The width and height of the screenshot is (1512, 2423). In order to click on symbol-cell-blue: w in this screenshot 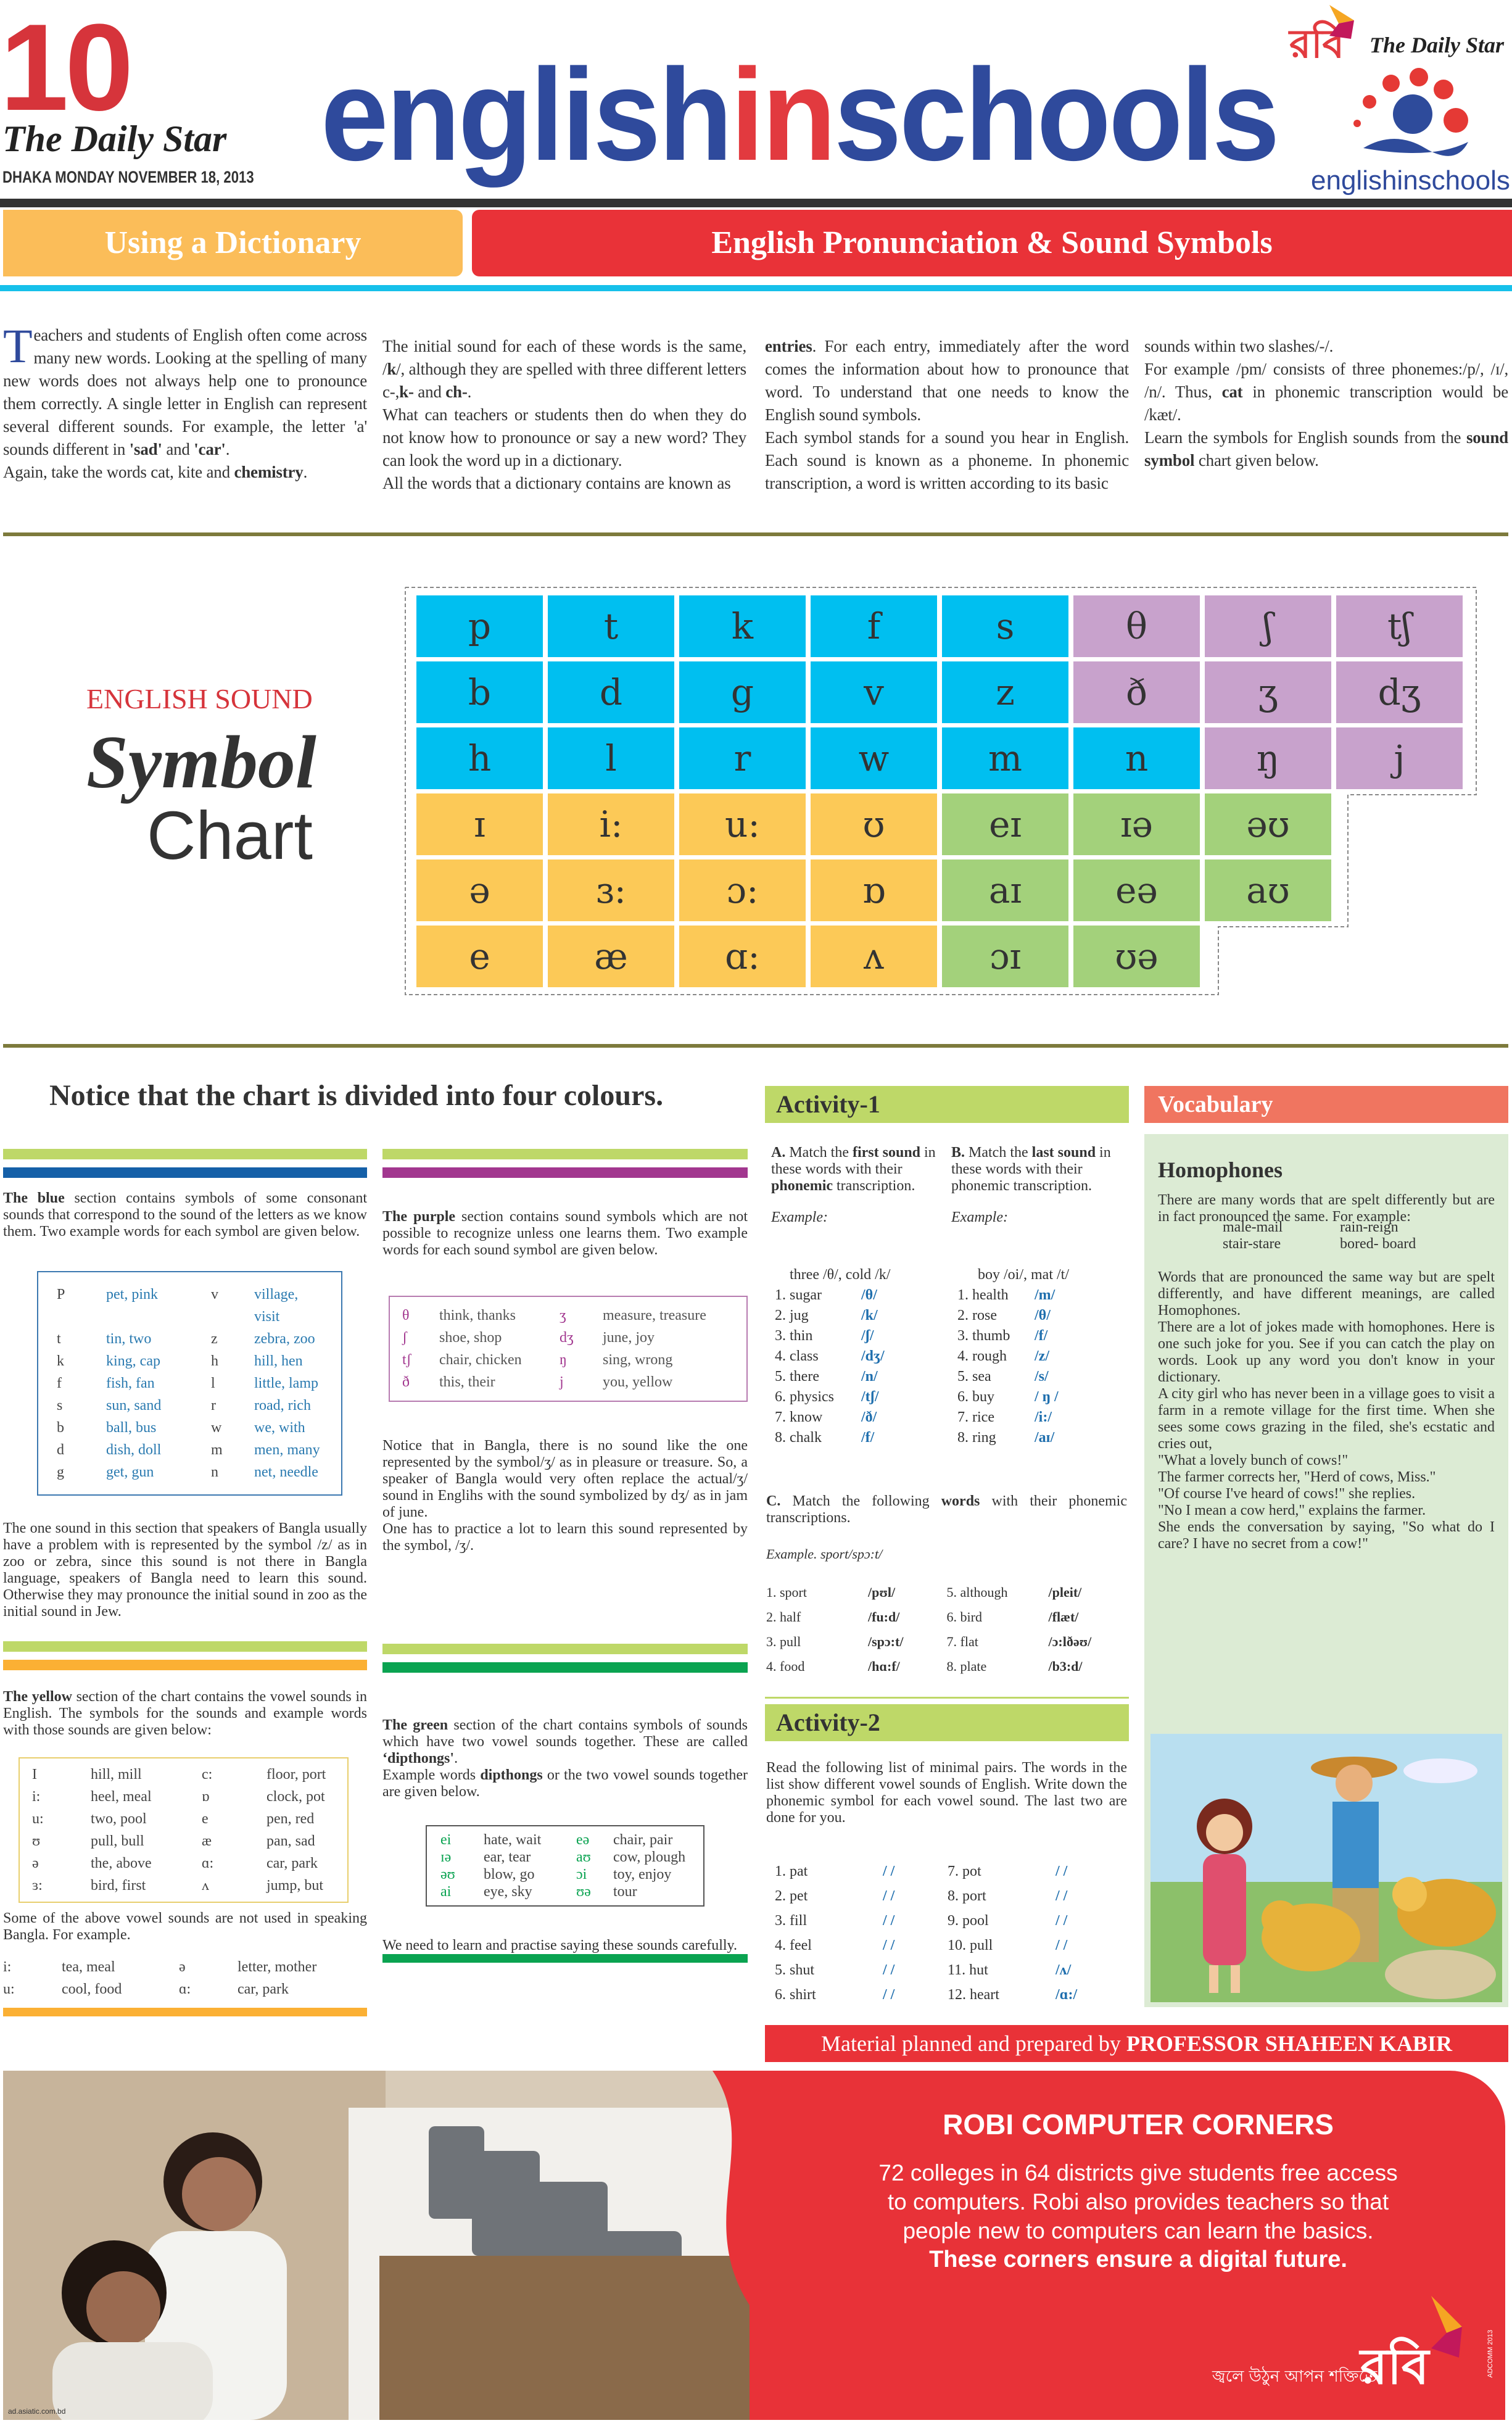, I will do `click(874, 758)`.